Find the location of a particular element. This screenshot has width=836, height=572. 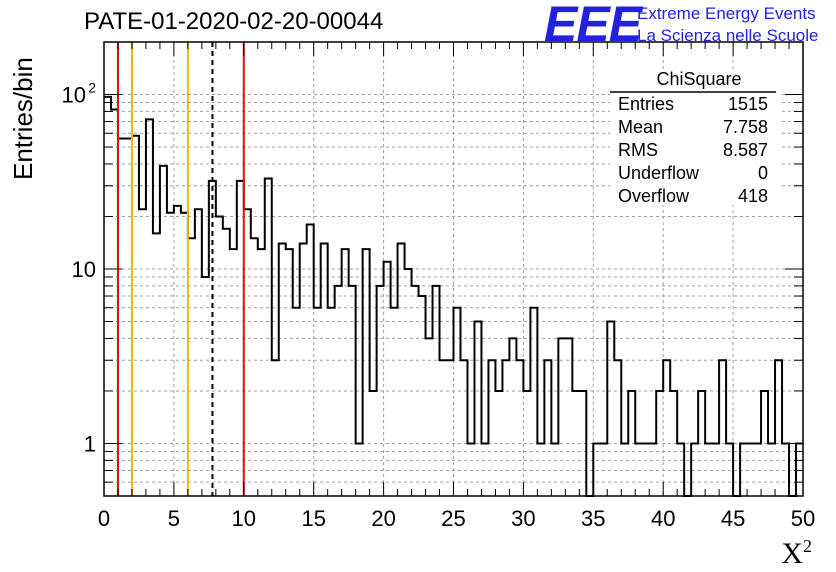

stats-box is located at coordinates (695, 137).